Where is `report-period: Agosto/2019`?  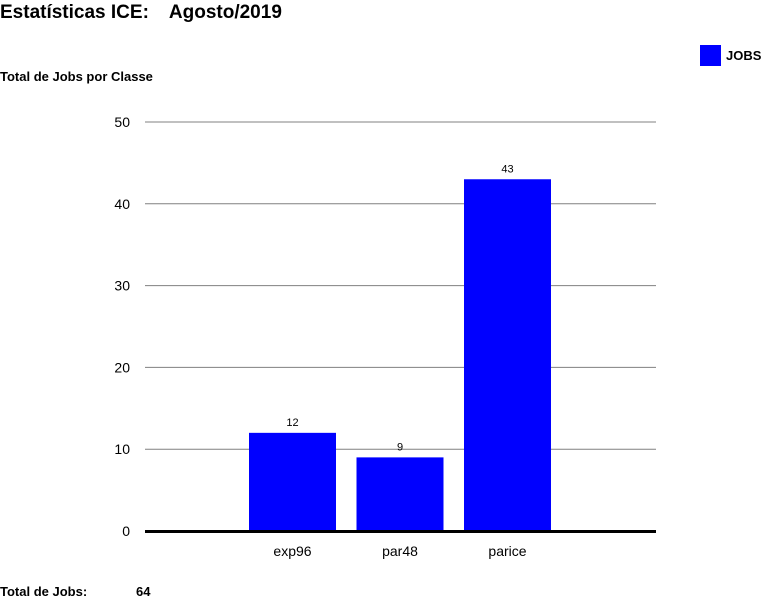
report-period: Agosto/2019 is located at coordinates (225, 12).